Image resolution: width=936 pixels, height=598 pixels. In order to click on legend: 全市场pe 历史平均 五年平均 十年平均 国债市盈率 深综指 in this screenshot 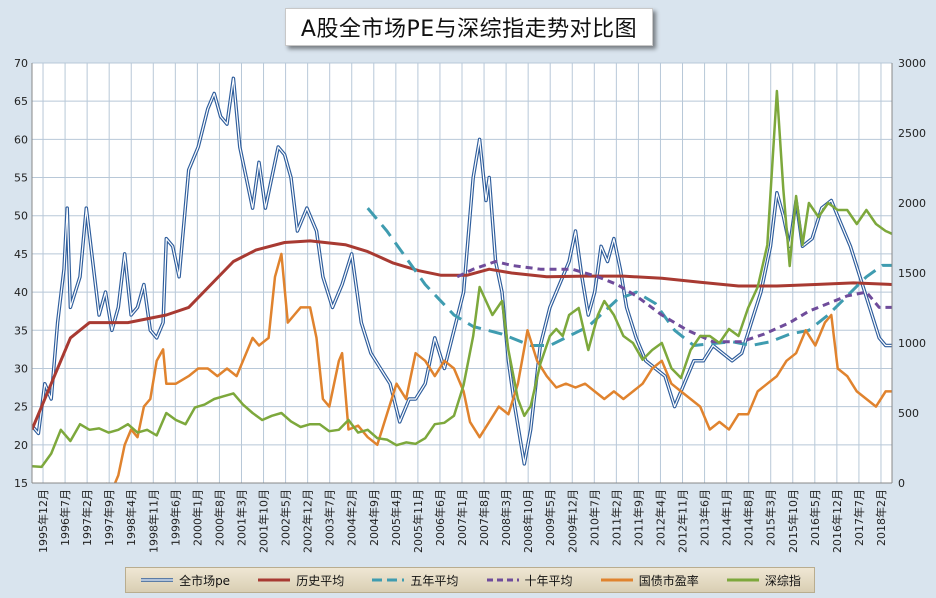, I will do `click(470, 580)`.